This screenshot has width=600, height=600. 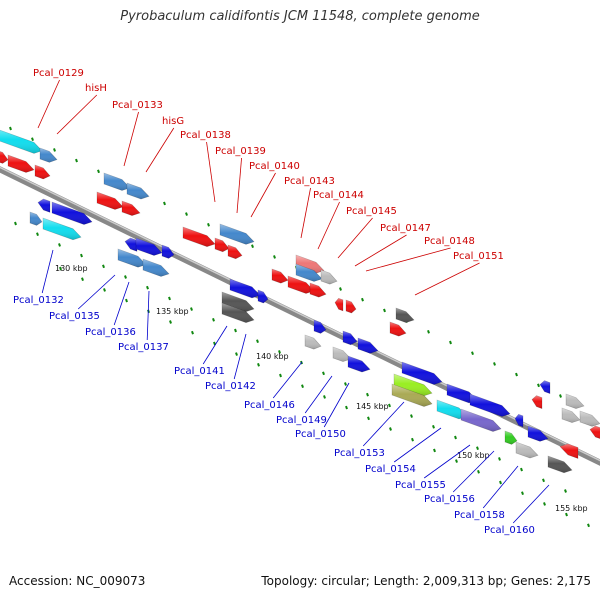 What do you see at coordinates (509, 530) in the screenshot?
I see `gene-label: Pcal_0160` at bounding box center [509, 530].